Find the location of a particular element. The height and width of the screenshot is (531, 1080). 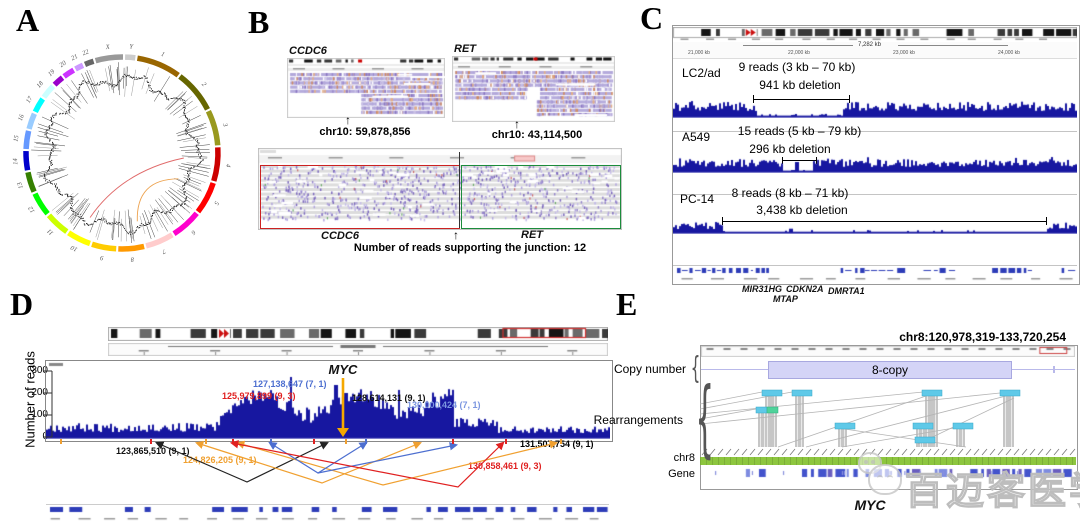

igv-junction-canvas is located at coordinates (440, 189).